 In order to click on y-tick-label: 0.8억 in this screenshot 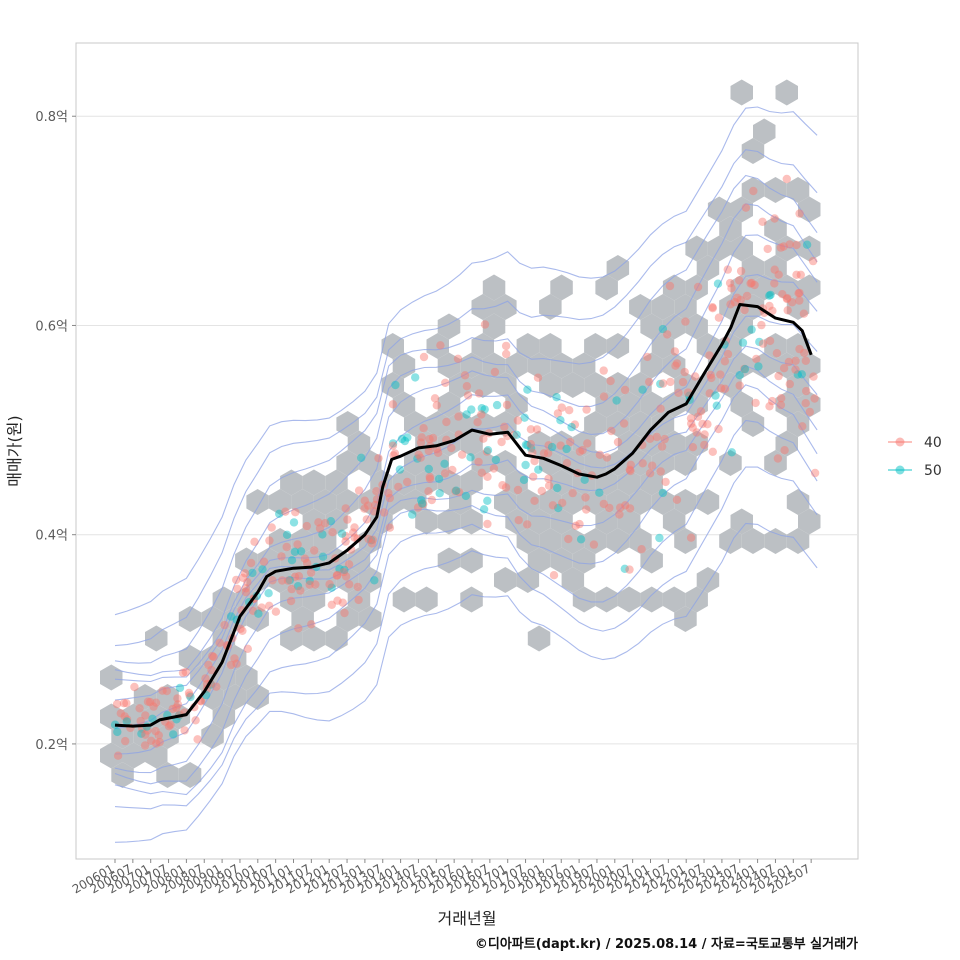, I will do `click(51, 117)`.